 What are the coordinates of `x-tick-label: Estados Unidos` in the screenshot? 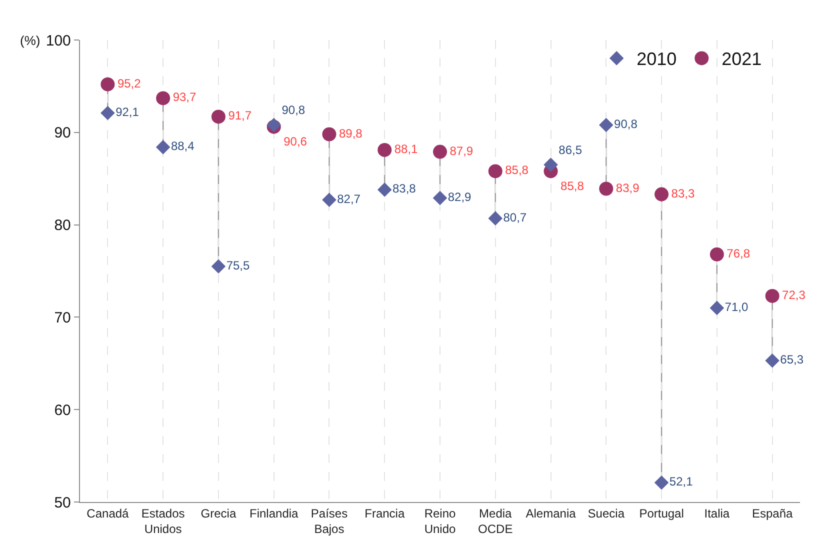 It's located at (163, 521).